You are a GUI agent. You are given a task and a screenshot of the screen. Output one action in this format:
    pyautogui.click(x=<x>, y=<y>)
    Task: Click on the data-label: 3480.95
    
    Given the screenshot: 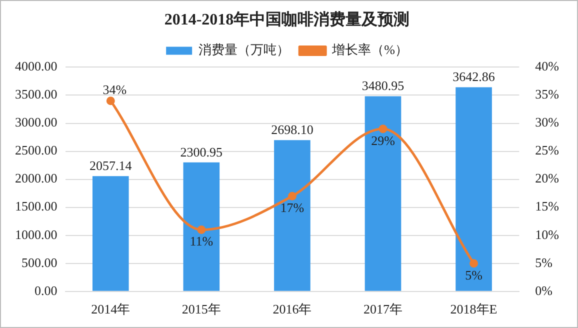 What is the action you would take?
    pyautogui.click(x=383, y=86)
    